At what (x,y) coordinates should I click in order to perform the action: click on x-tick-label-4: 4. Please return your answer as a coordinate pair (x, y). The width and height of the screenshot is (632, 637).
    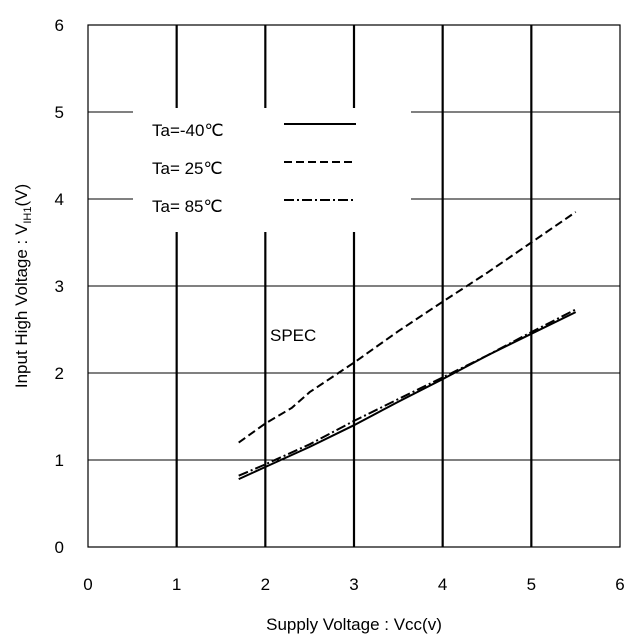
    Looking at the image, I should click on (442, 584).